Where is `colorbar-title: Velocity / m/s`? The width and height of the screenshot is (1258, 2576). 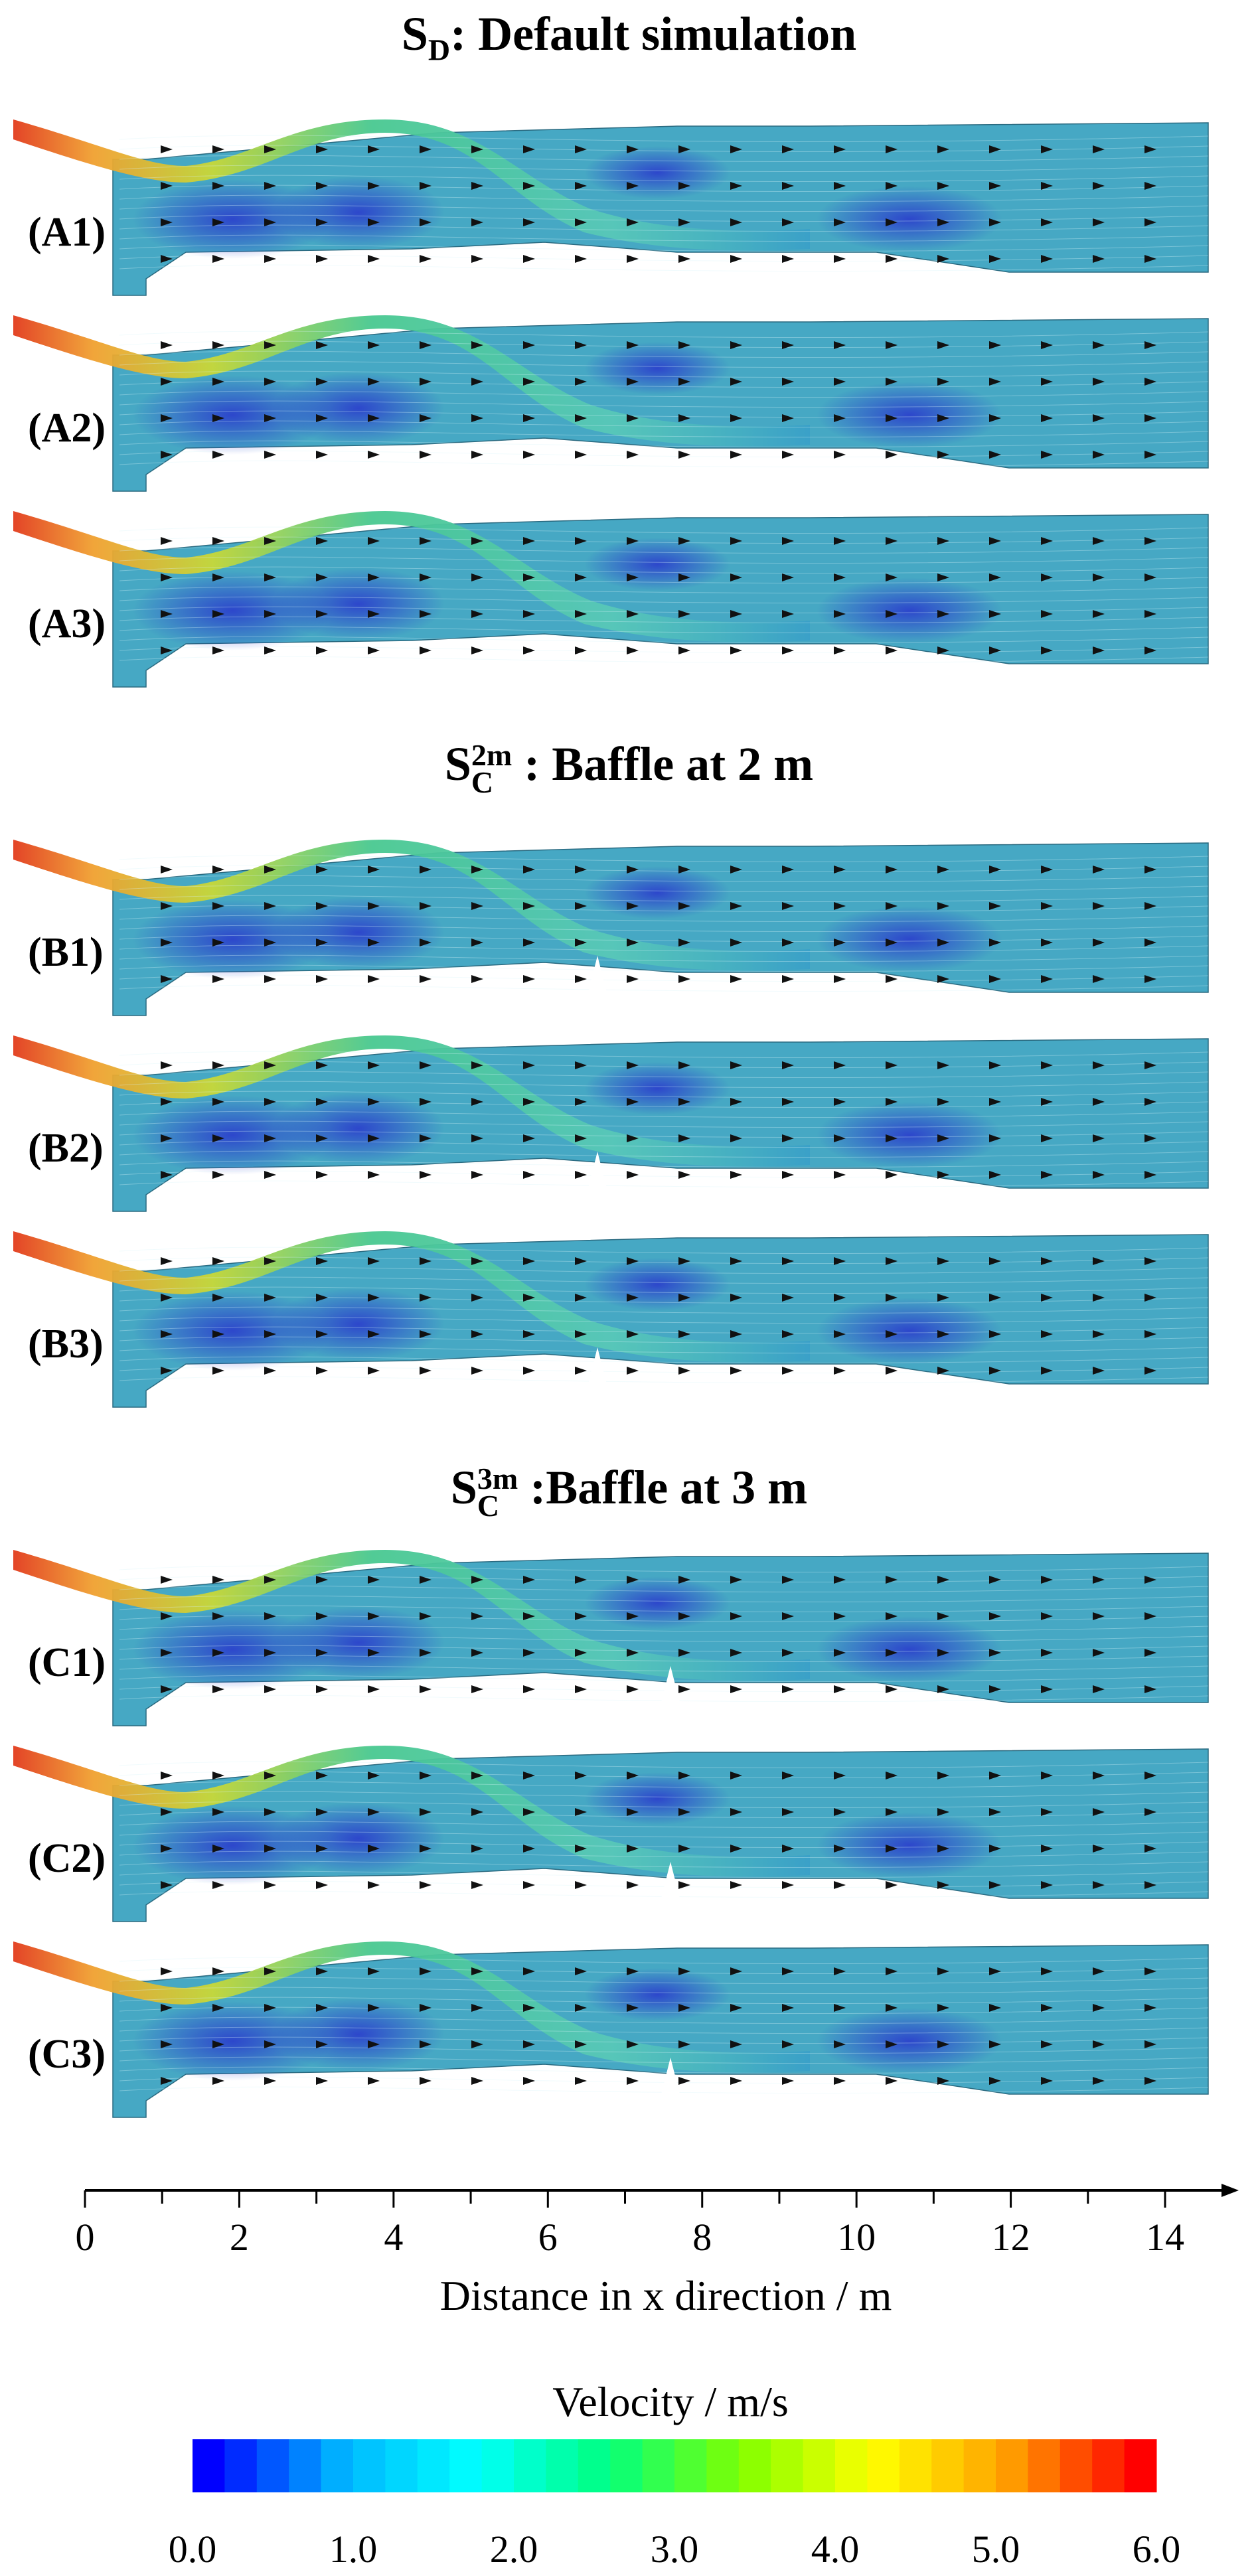 colorbar-title: Velocity / m/s is located at coordinates (670, 2401).